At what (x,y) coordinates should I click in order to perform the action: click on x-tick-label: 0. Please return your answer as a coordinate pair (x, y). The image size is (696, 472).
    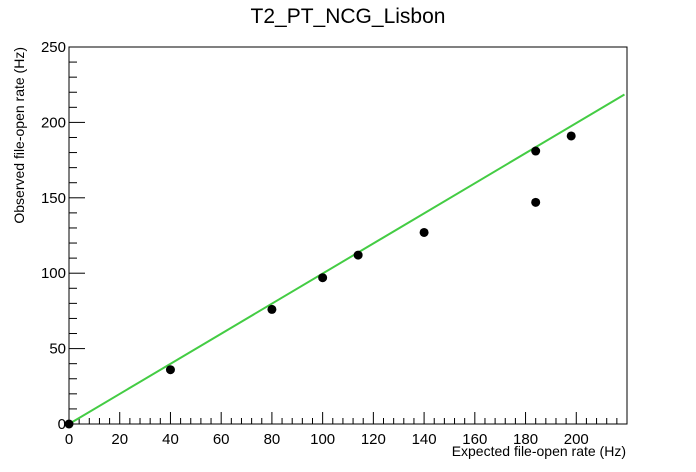
    Looking at the image, I should click on (69, 439).